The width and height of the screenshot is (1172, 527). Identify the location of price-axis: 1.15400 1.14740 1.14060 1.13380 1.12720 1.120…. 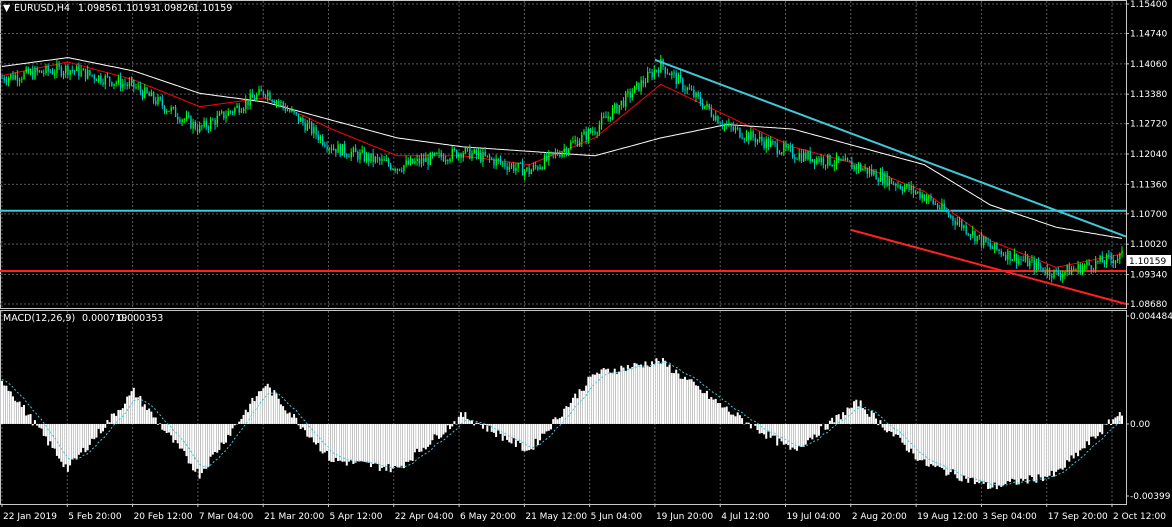
(1146, 155).